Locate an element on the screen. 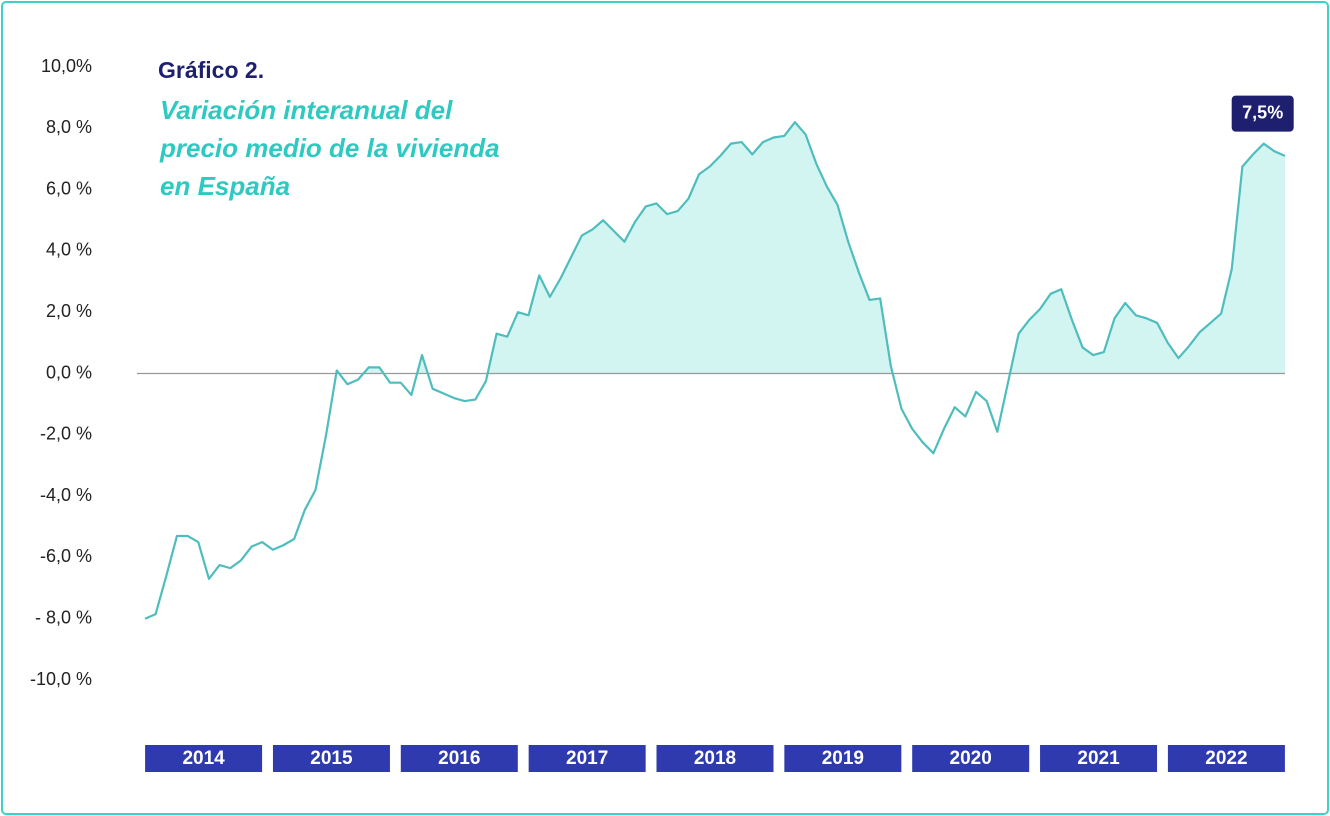 The height and width of the screenshot is (816, 1330). x-tick-label: 2020 is located at coordinates (971, 758).